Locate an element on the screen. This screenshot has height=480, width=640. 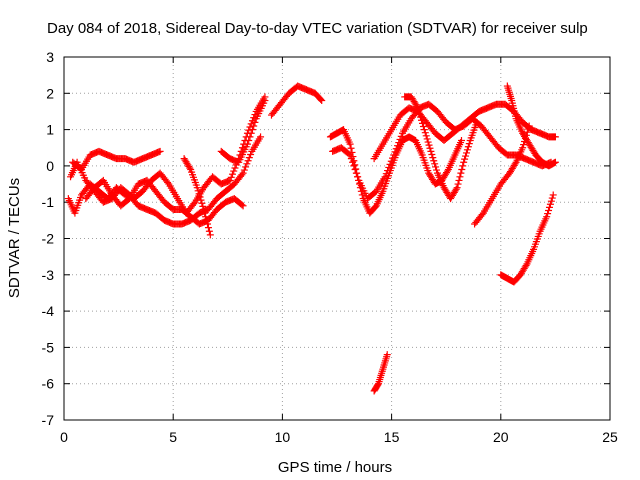
y-axis-title: SDTVAR / TECUs is located at coordinates (14, 238).